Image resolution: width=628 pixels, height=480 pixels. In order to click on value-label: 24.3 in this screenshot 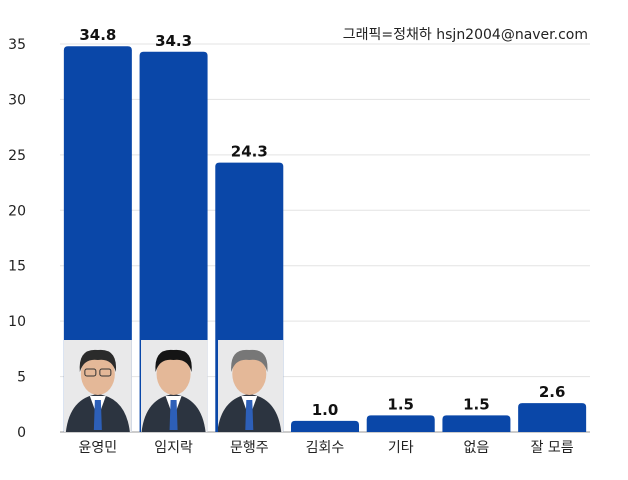, I will do `click(249, 152)`.